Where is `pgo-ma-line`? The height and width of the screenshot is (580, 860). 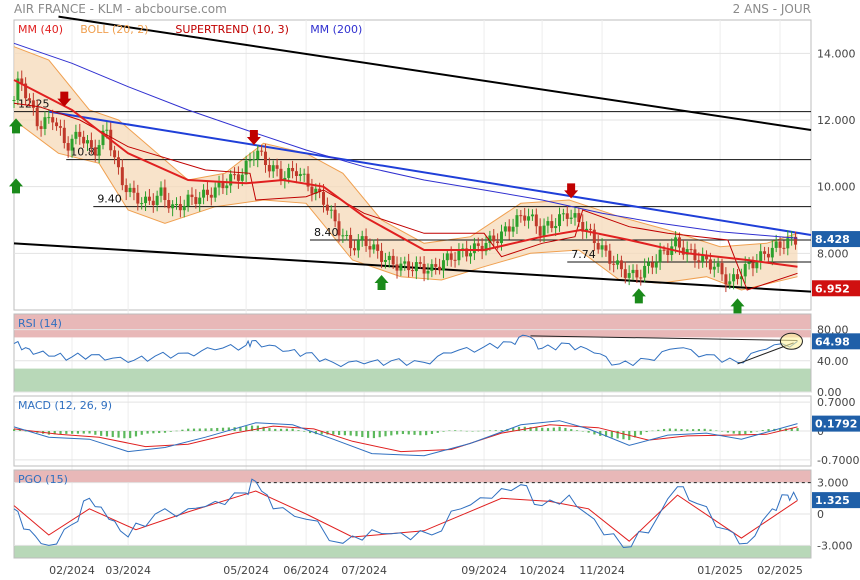
pgo-ma-line is located at coordinates (405, 516).